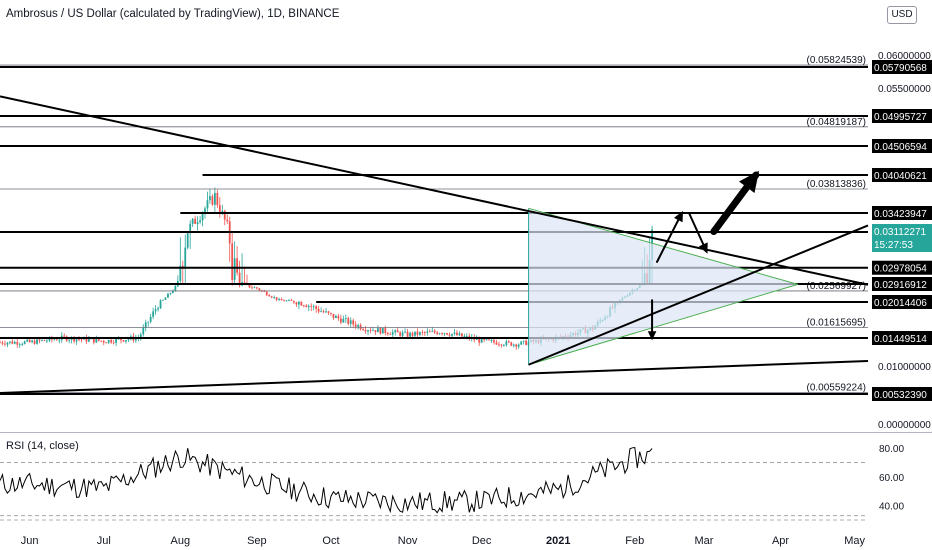  I want to click on current-price-label: 0.03112271, so click(900, 232).